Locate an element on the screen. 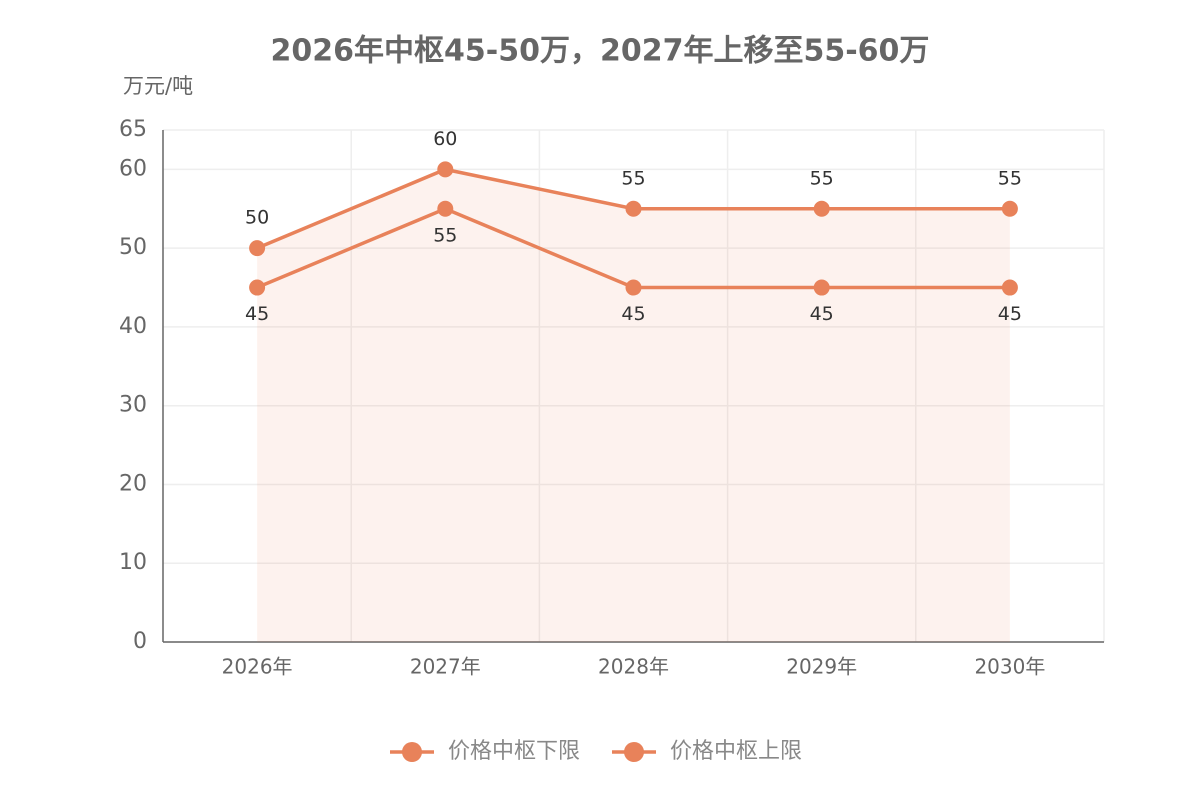 This screenshot has width=1200, height=804. legend-label: 价格中枢上限 is located at coordinates (736, 751).